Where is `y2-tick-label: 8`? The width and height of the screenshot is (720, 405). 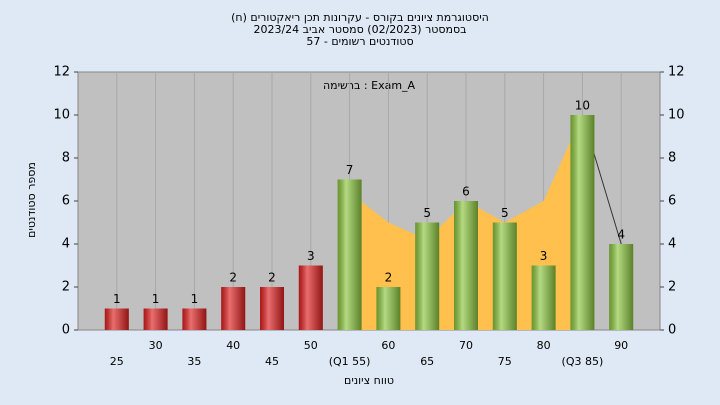
y2-tick-label: 8 is located at coordinates (672, 158).